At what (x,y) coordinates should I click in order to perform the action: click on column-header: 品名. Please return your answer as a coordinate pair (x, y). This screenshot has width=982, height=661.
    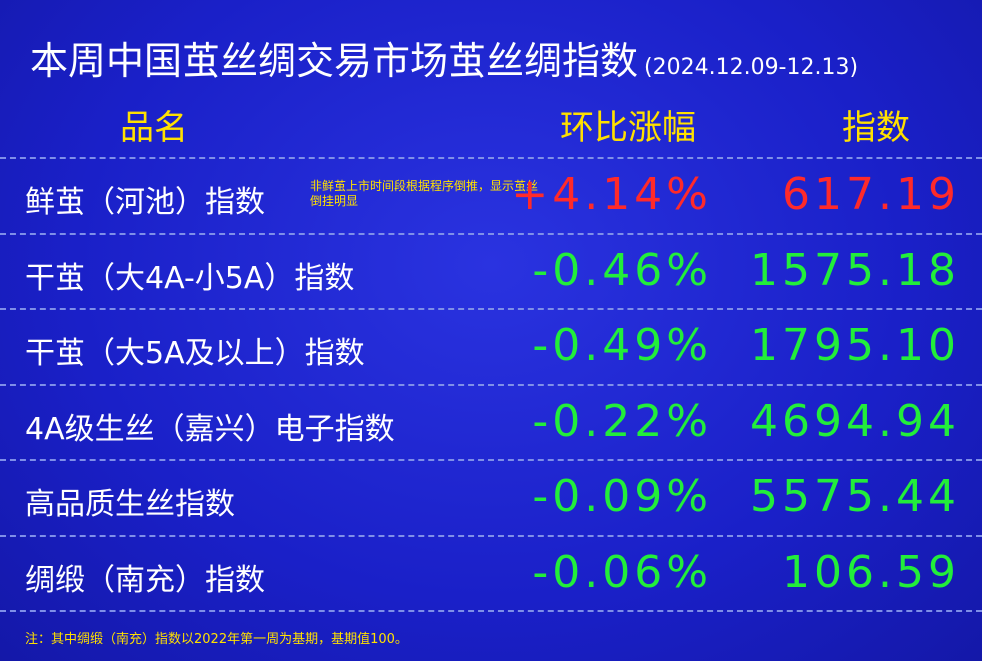
    Looking at the image, I should click on (154, 128).